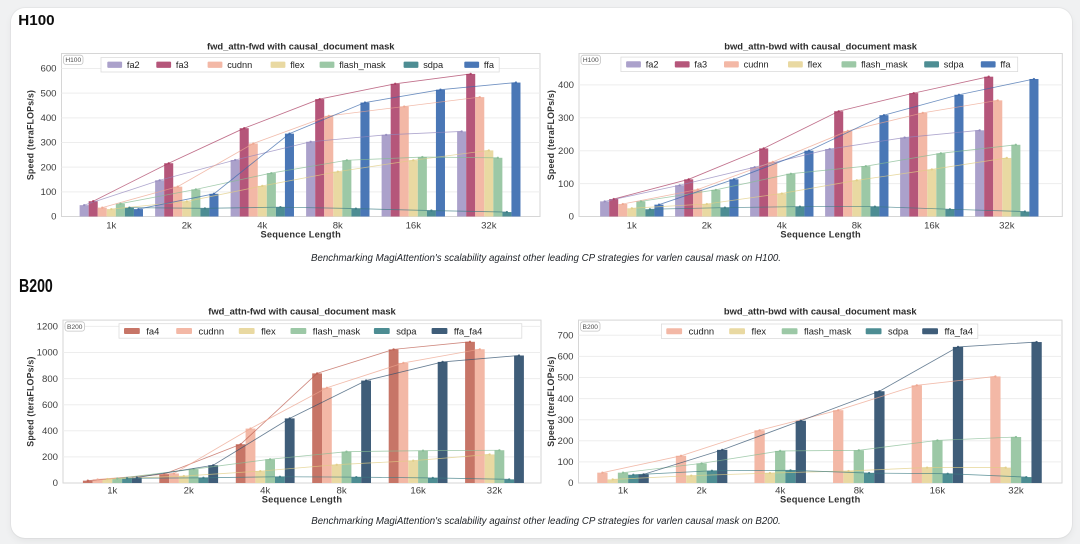 Image resolution: width=1080 pixels, height=544 pixels. Describe the element at coordinates (152, 330) in the screenshot. I see `svg-text: fa4` at that location.